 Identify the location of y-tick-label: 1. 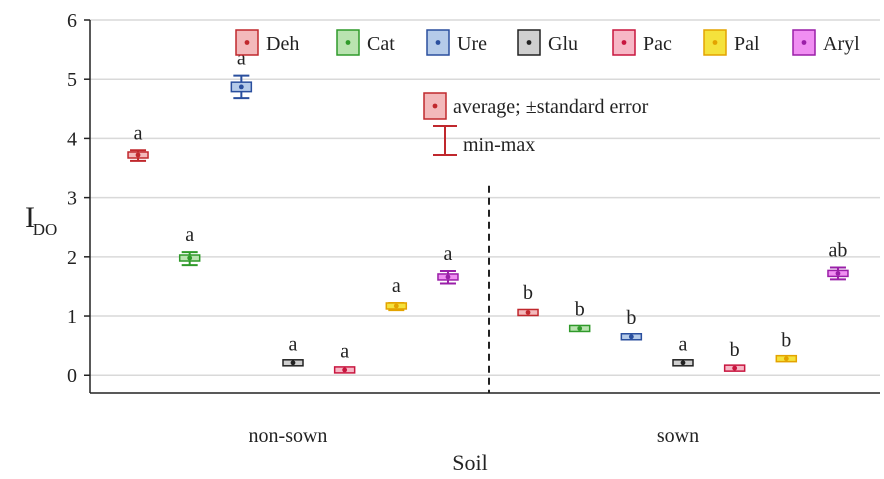
(72, 317).